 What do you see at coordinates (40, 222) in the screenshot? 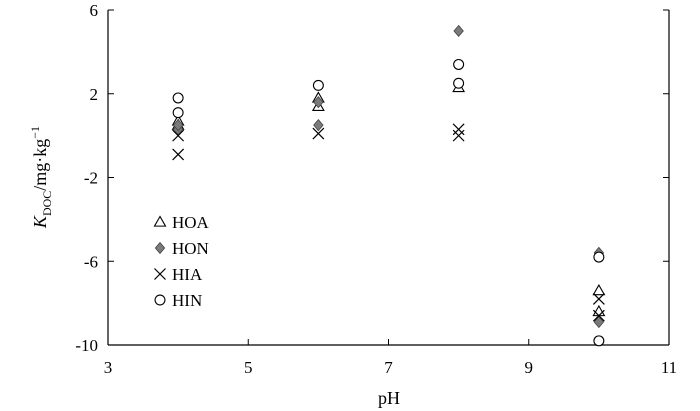
I see `y-axis-title-main: K` at bounding box center [40, 222].